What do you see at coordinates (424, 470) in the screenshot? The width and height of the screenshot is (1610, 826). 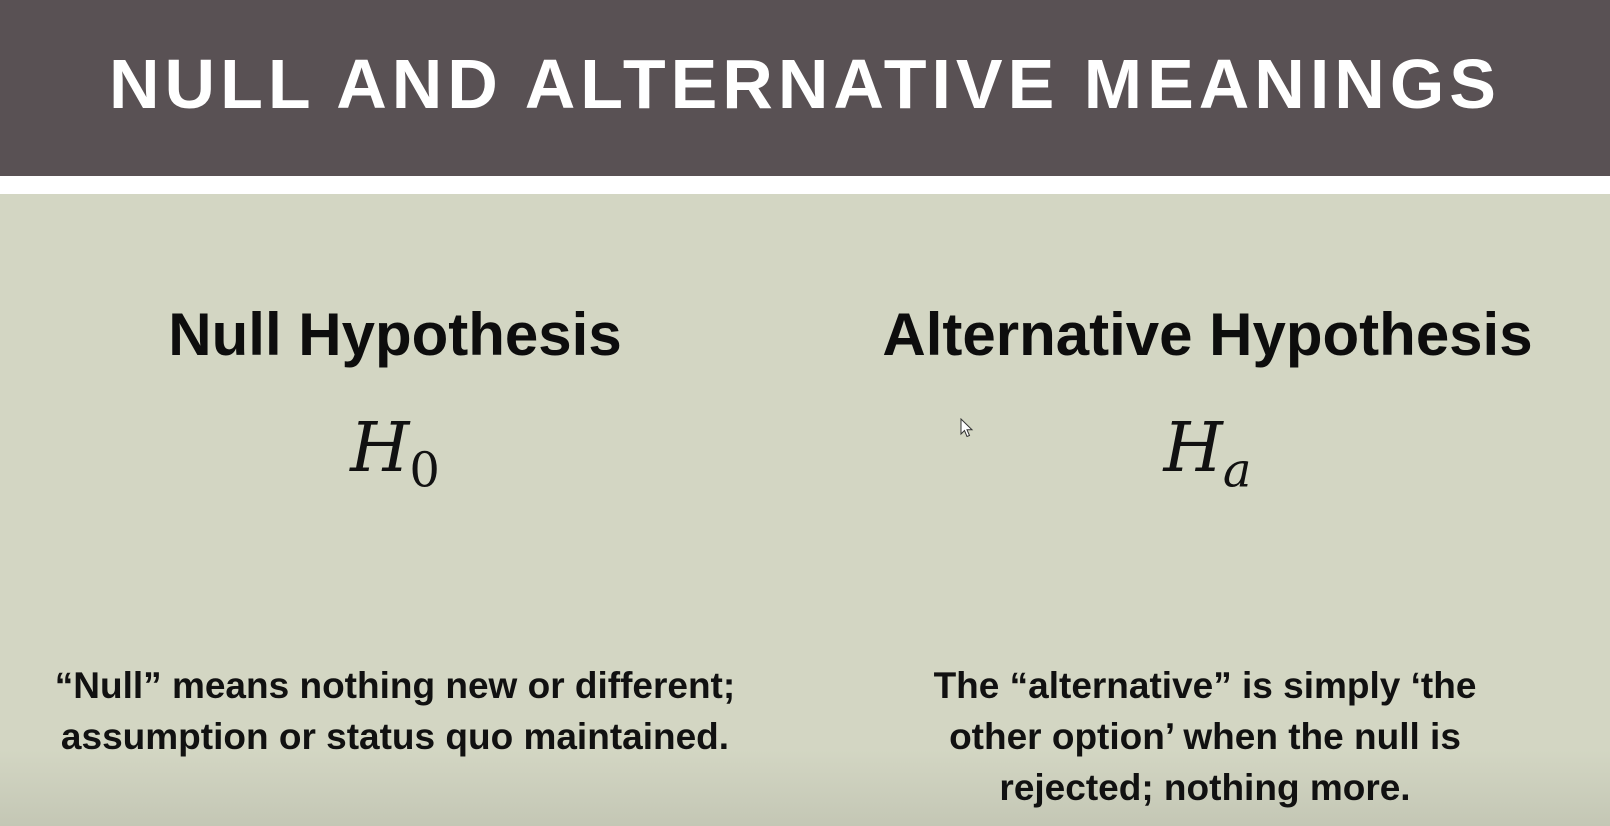 I see `null-symbol-subscript: 0` at bounding box center [424, 470].